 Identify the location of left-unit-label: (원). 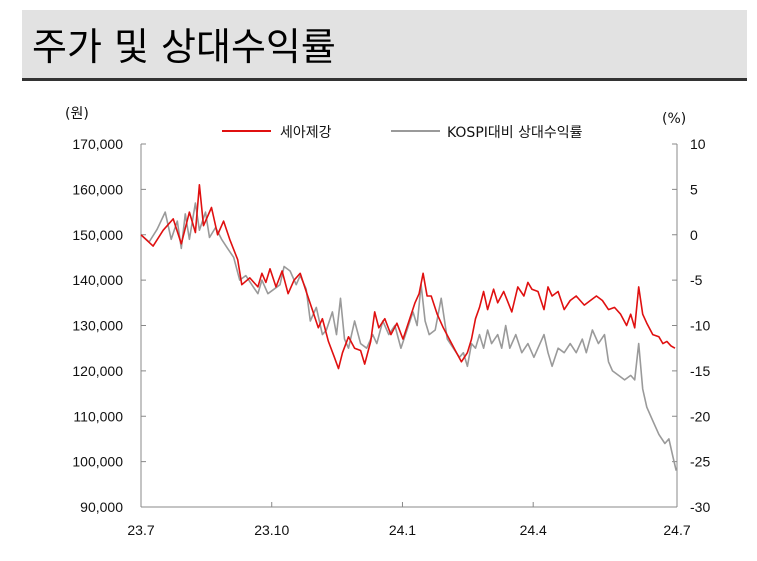
(77, 114).